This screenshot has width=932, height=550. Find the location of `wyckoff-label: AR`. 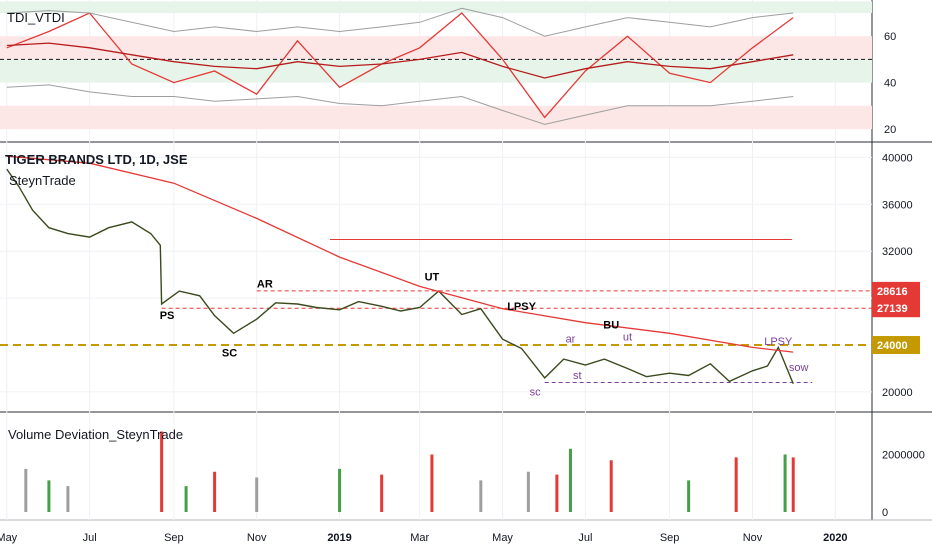

wyckoff-label: AR is located at coordinates (265, 285).